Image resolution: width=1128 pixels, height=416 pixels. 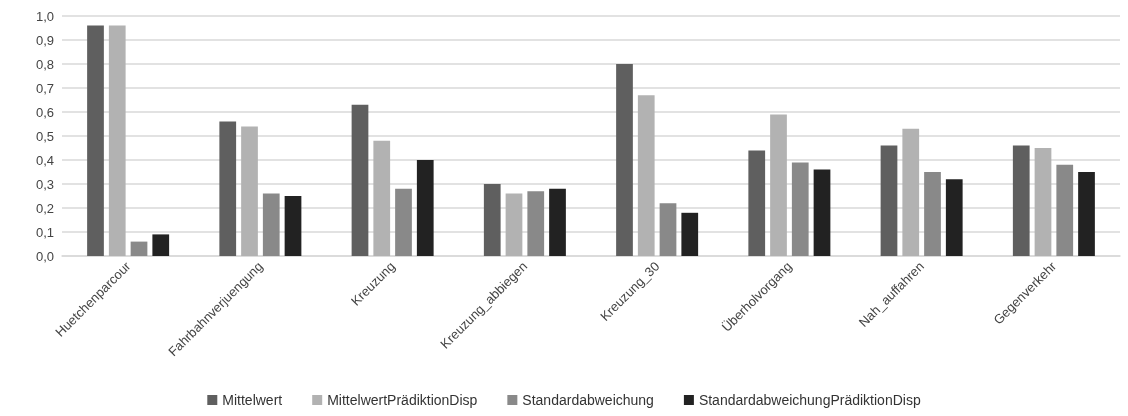 What do you see at coordinates (44, 16) in the screenshot?
I see `y-tick-label: 1,0` at bounding box center [44, 16].